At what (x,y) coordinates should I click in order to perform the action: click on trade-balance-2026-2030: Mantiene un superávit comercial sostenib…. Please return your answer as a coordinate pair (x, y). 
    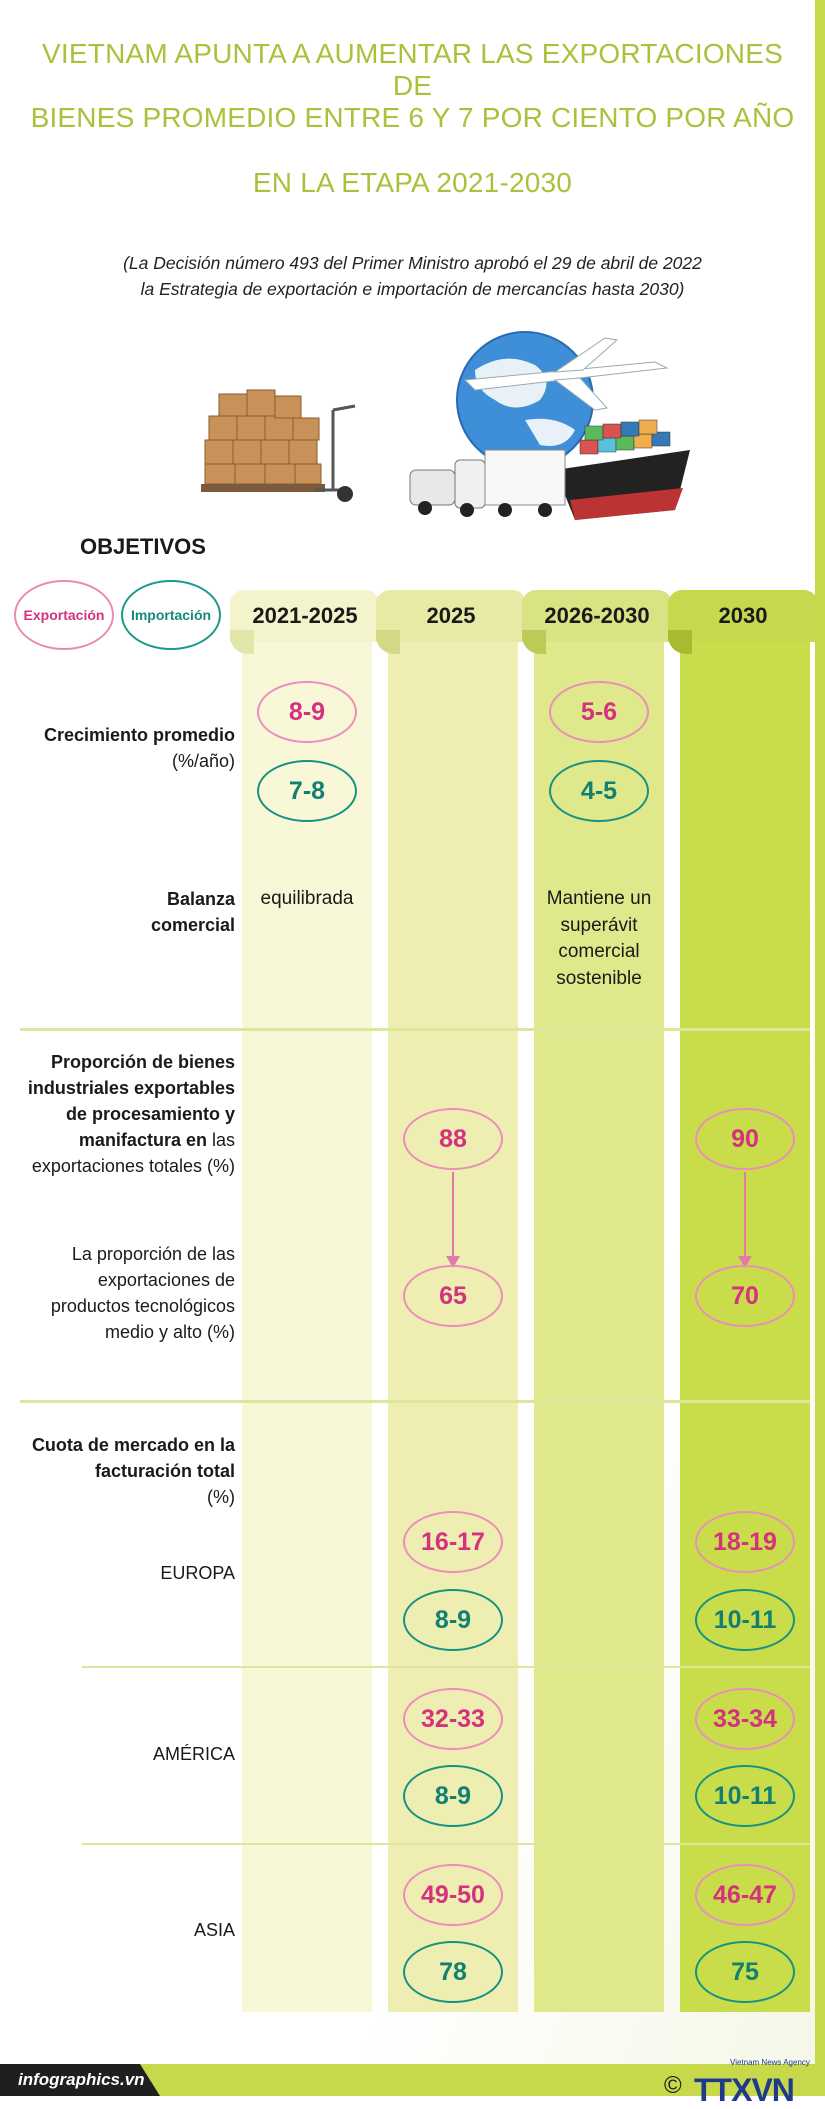
    Looking at the image, I should click on (599, 938).